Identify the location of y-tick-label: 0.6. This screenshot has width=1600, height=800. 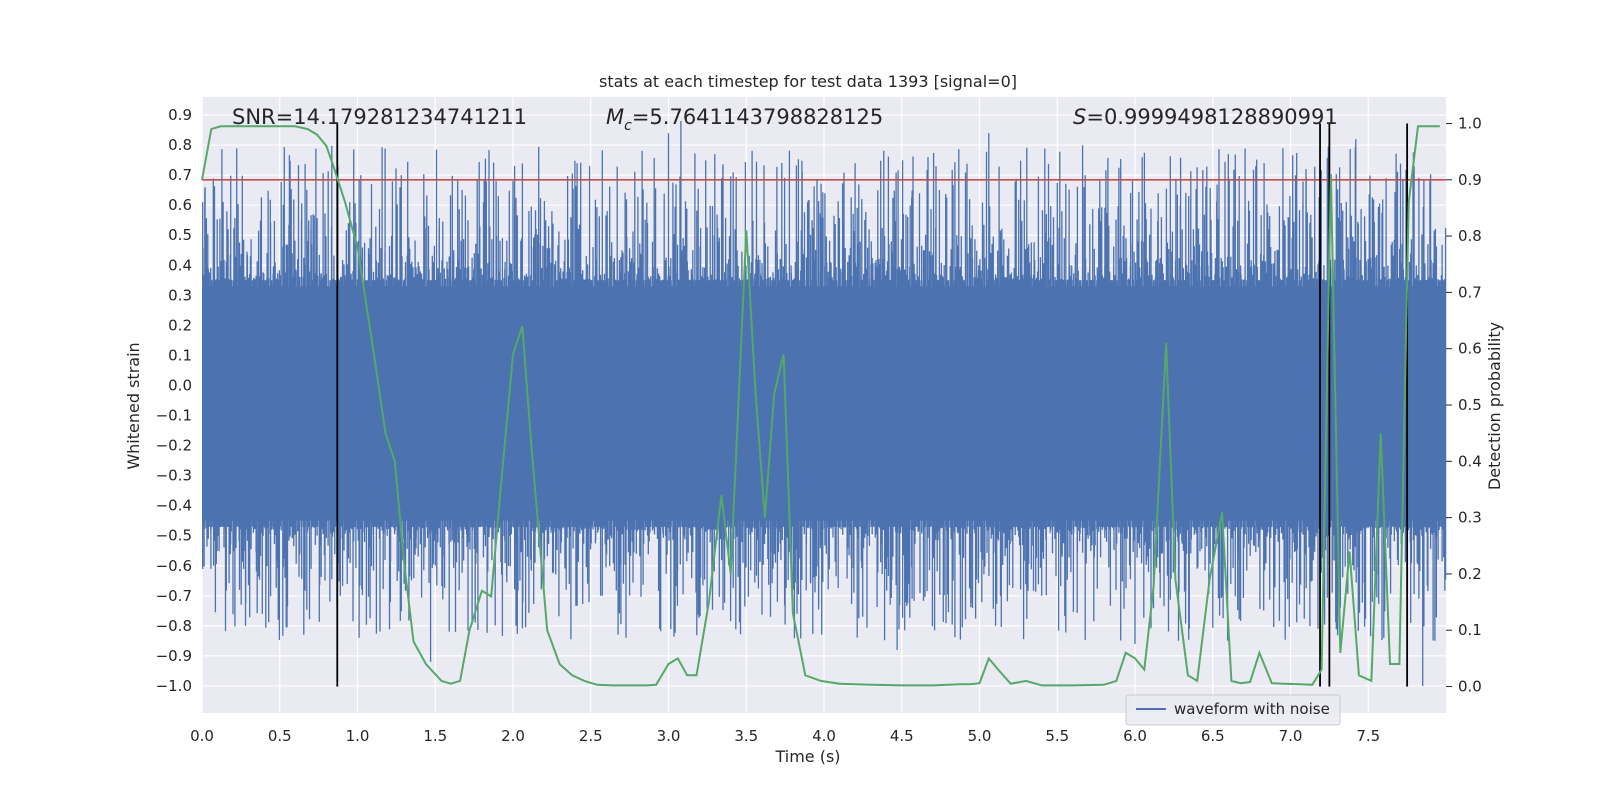
(180, 205).